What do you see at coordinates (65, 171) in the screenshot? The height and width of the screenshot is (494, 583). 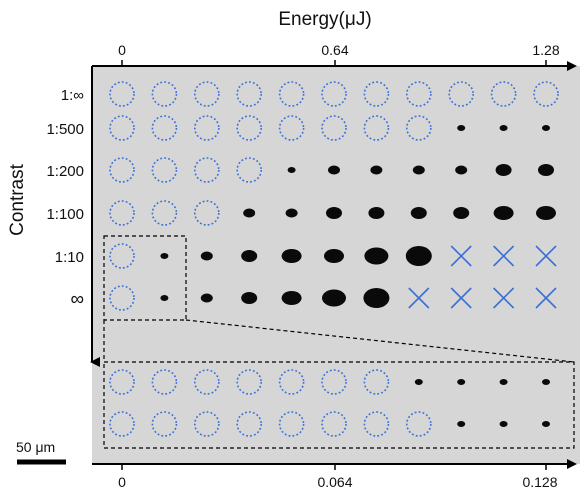 I see `row-label-2: 1:200` at bounding box center [65, 171].